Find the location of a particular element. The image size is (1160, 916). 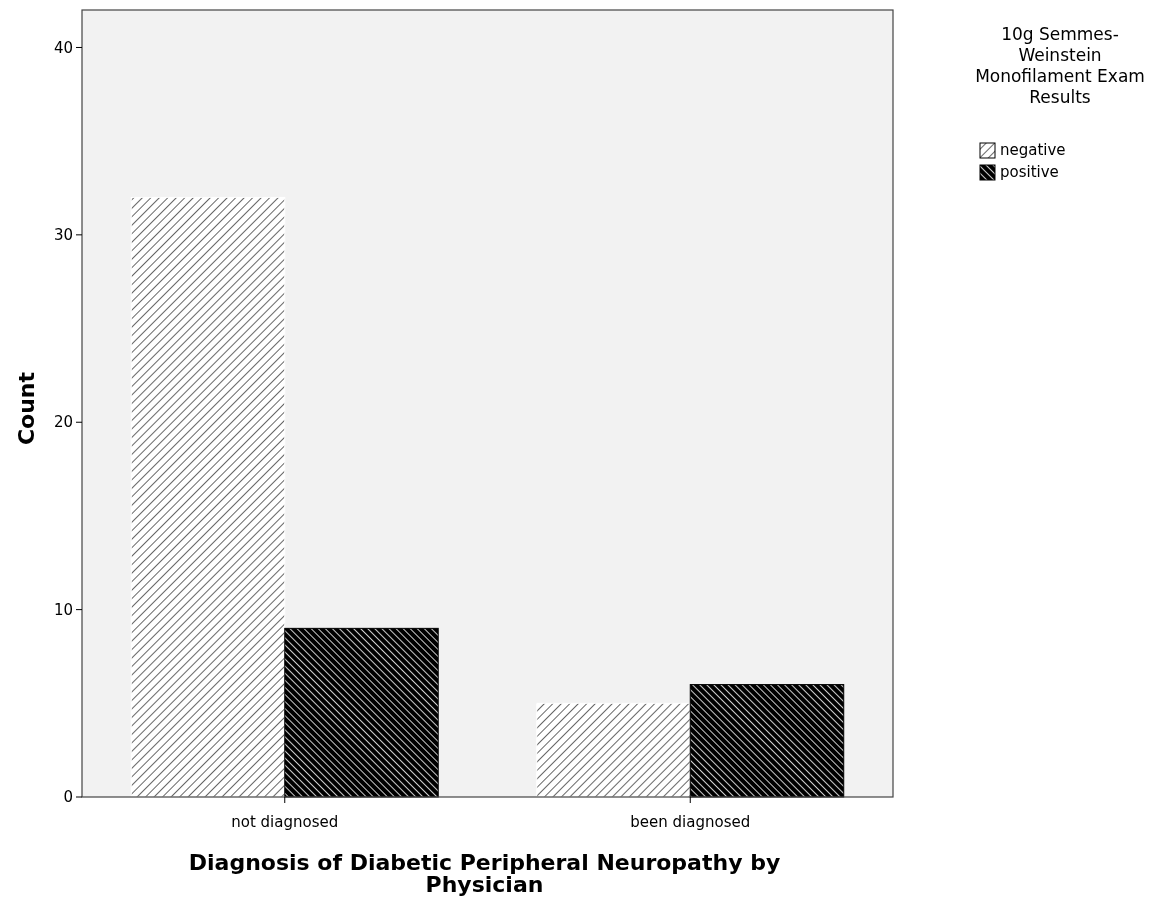

y-tick-label: 20 is located at coordinates (63, 422).